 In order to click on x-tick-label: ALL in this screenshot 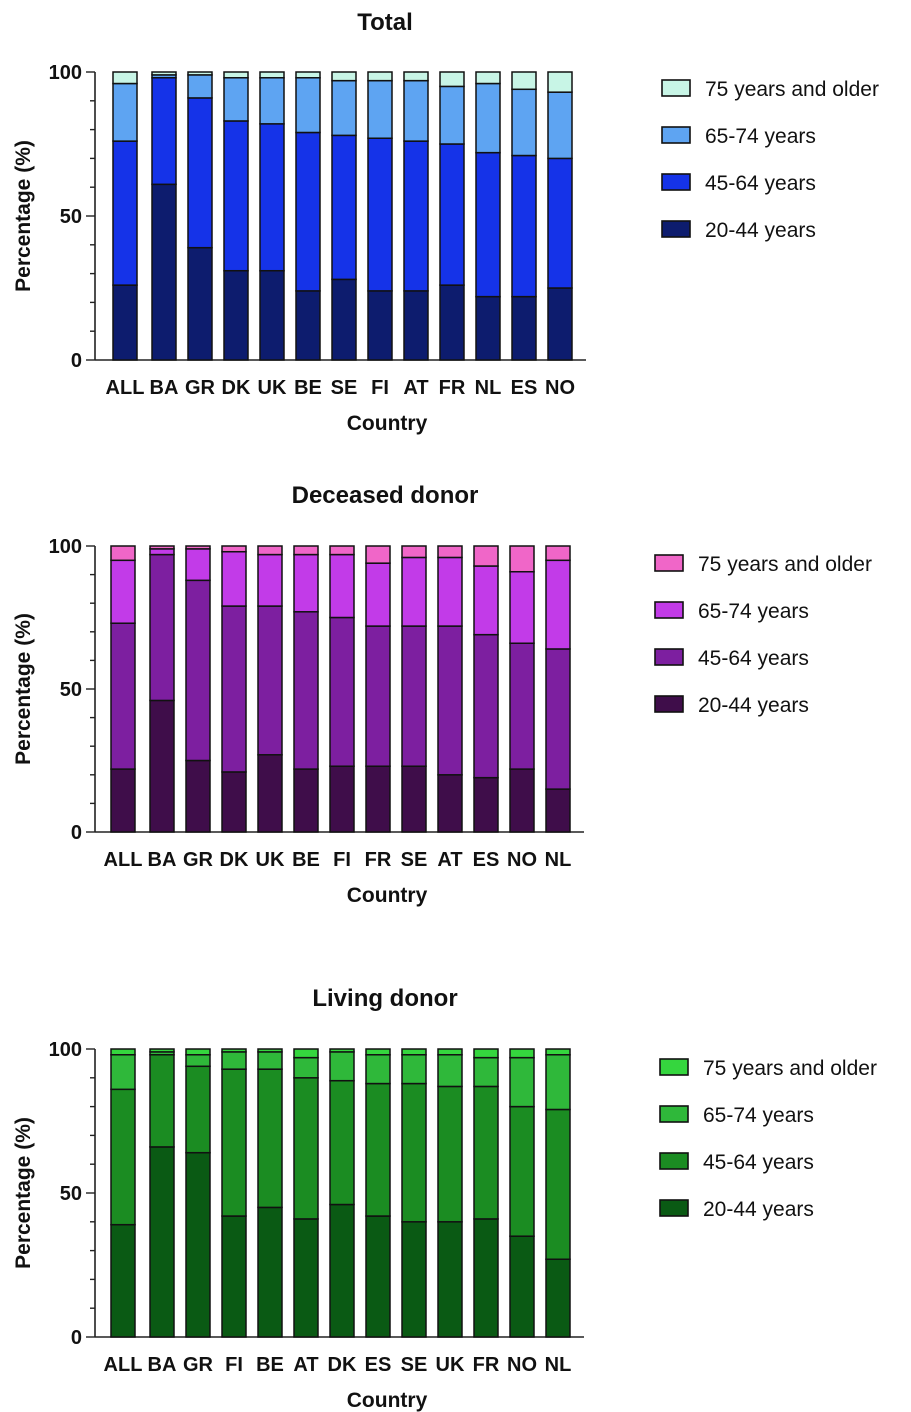, I will do `click(123, 860)`.